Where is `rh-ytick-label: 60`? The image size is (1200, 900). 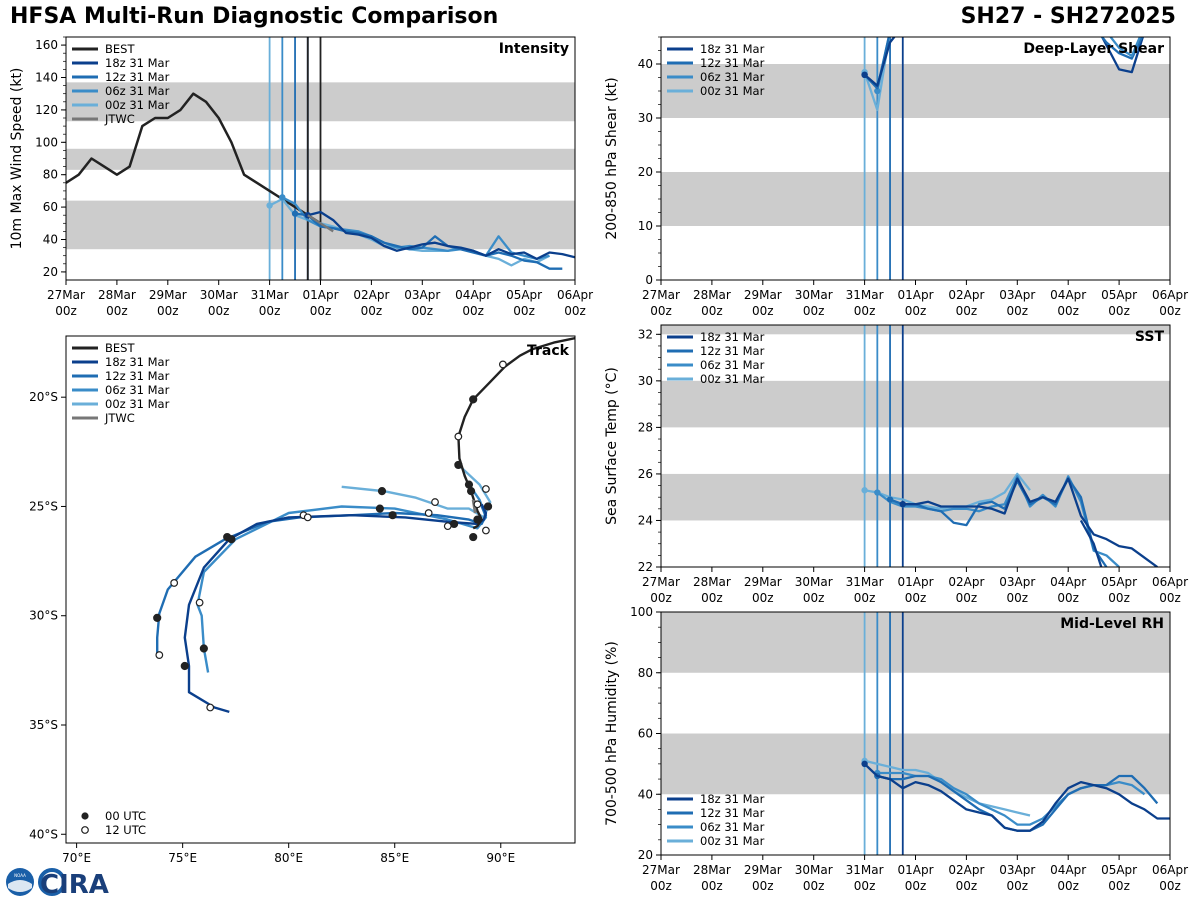
rh-ytick-label: 60 is located at coordinates (645, 734).